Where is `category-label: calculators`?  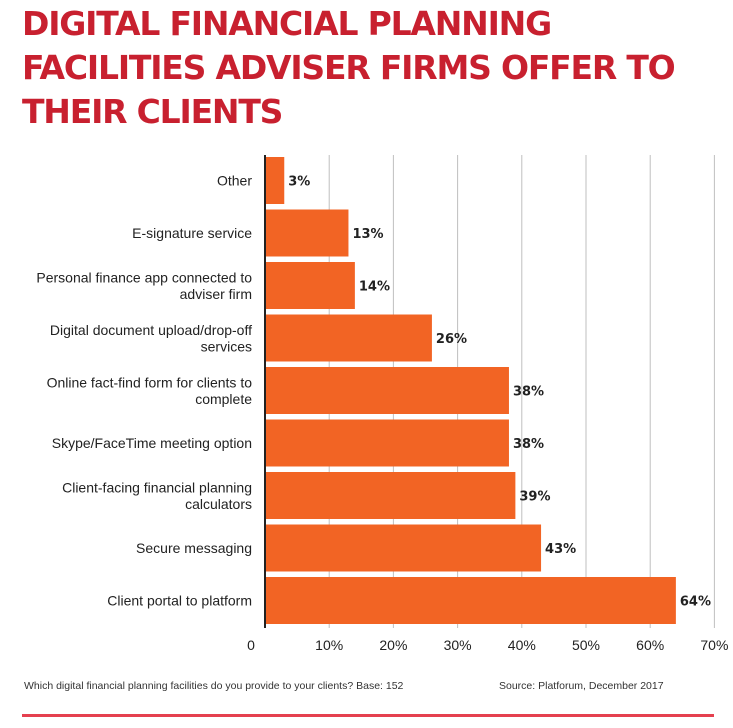 category-label: calculators is located at coordinates (218, 504).